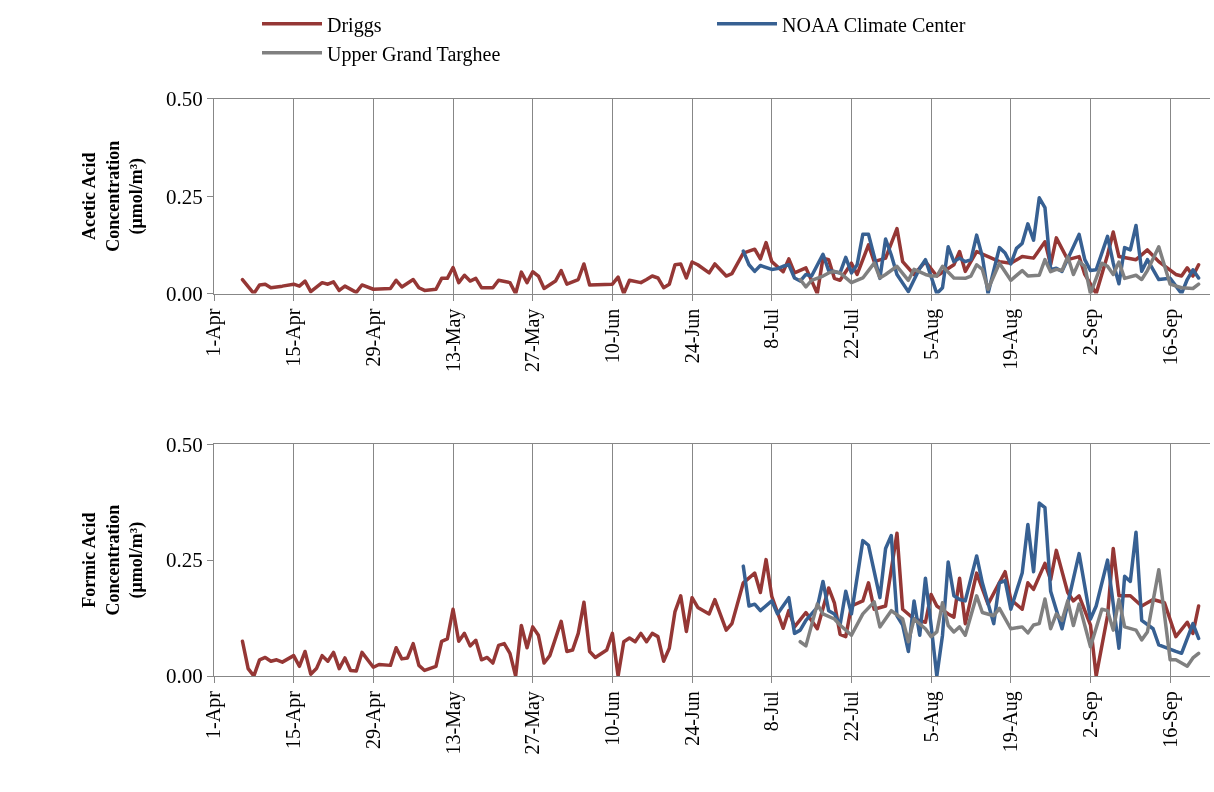 The image size is (1214, 792). Describe the element at coordinates (354, 25) in the screenshot. I see `legend-label: Driggs` at that location.